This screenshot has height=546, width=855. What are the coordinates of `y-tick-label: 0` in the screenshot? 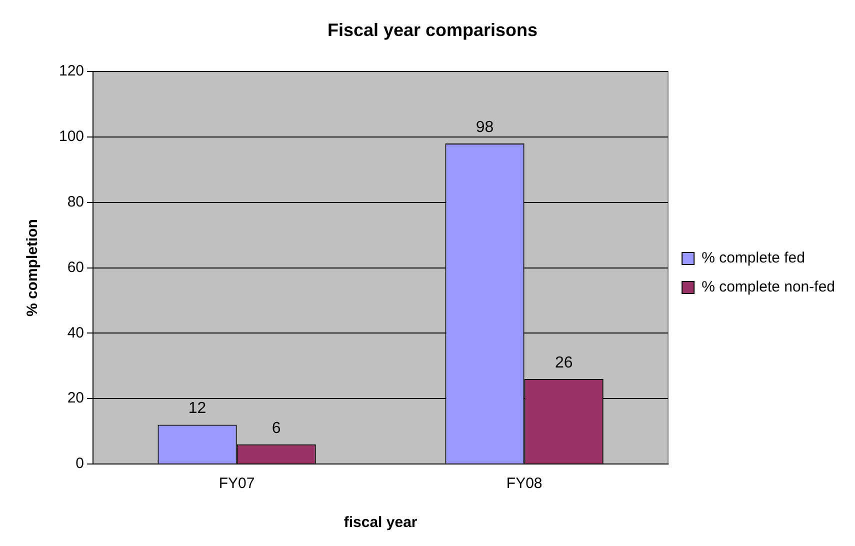 It's located at (80, 463).